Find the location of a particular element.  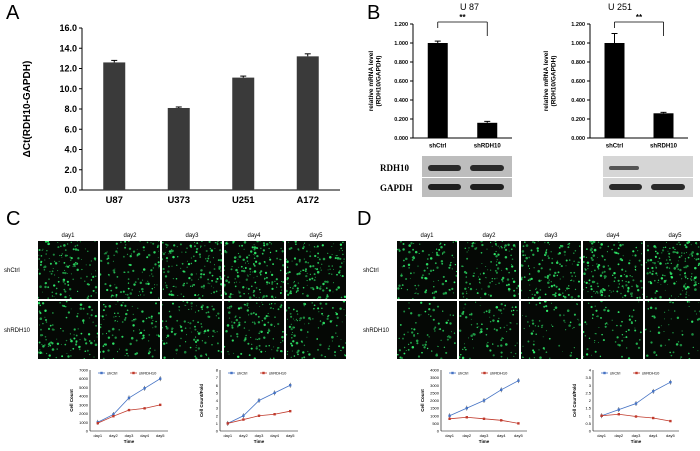

x-axis-label: Time is located at coordinates (636, 441).